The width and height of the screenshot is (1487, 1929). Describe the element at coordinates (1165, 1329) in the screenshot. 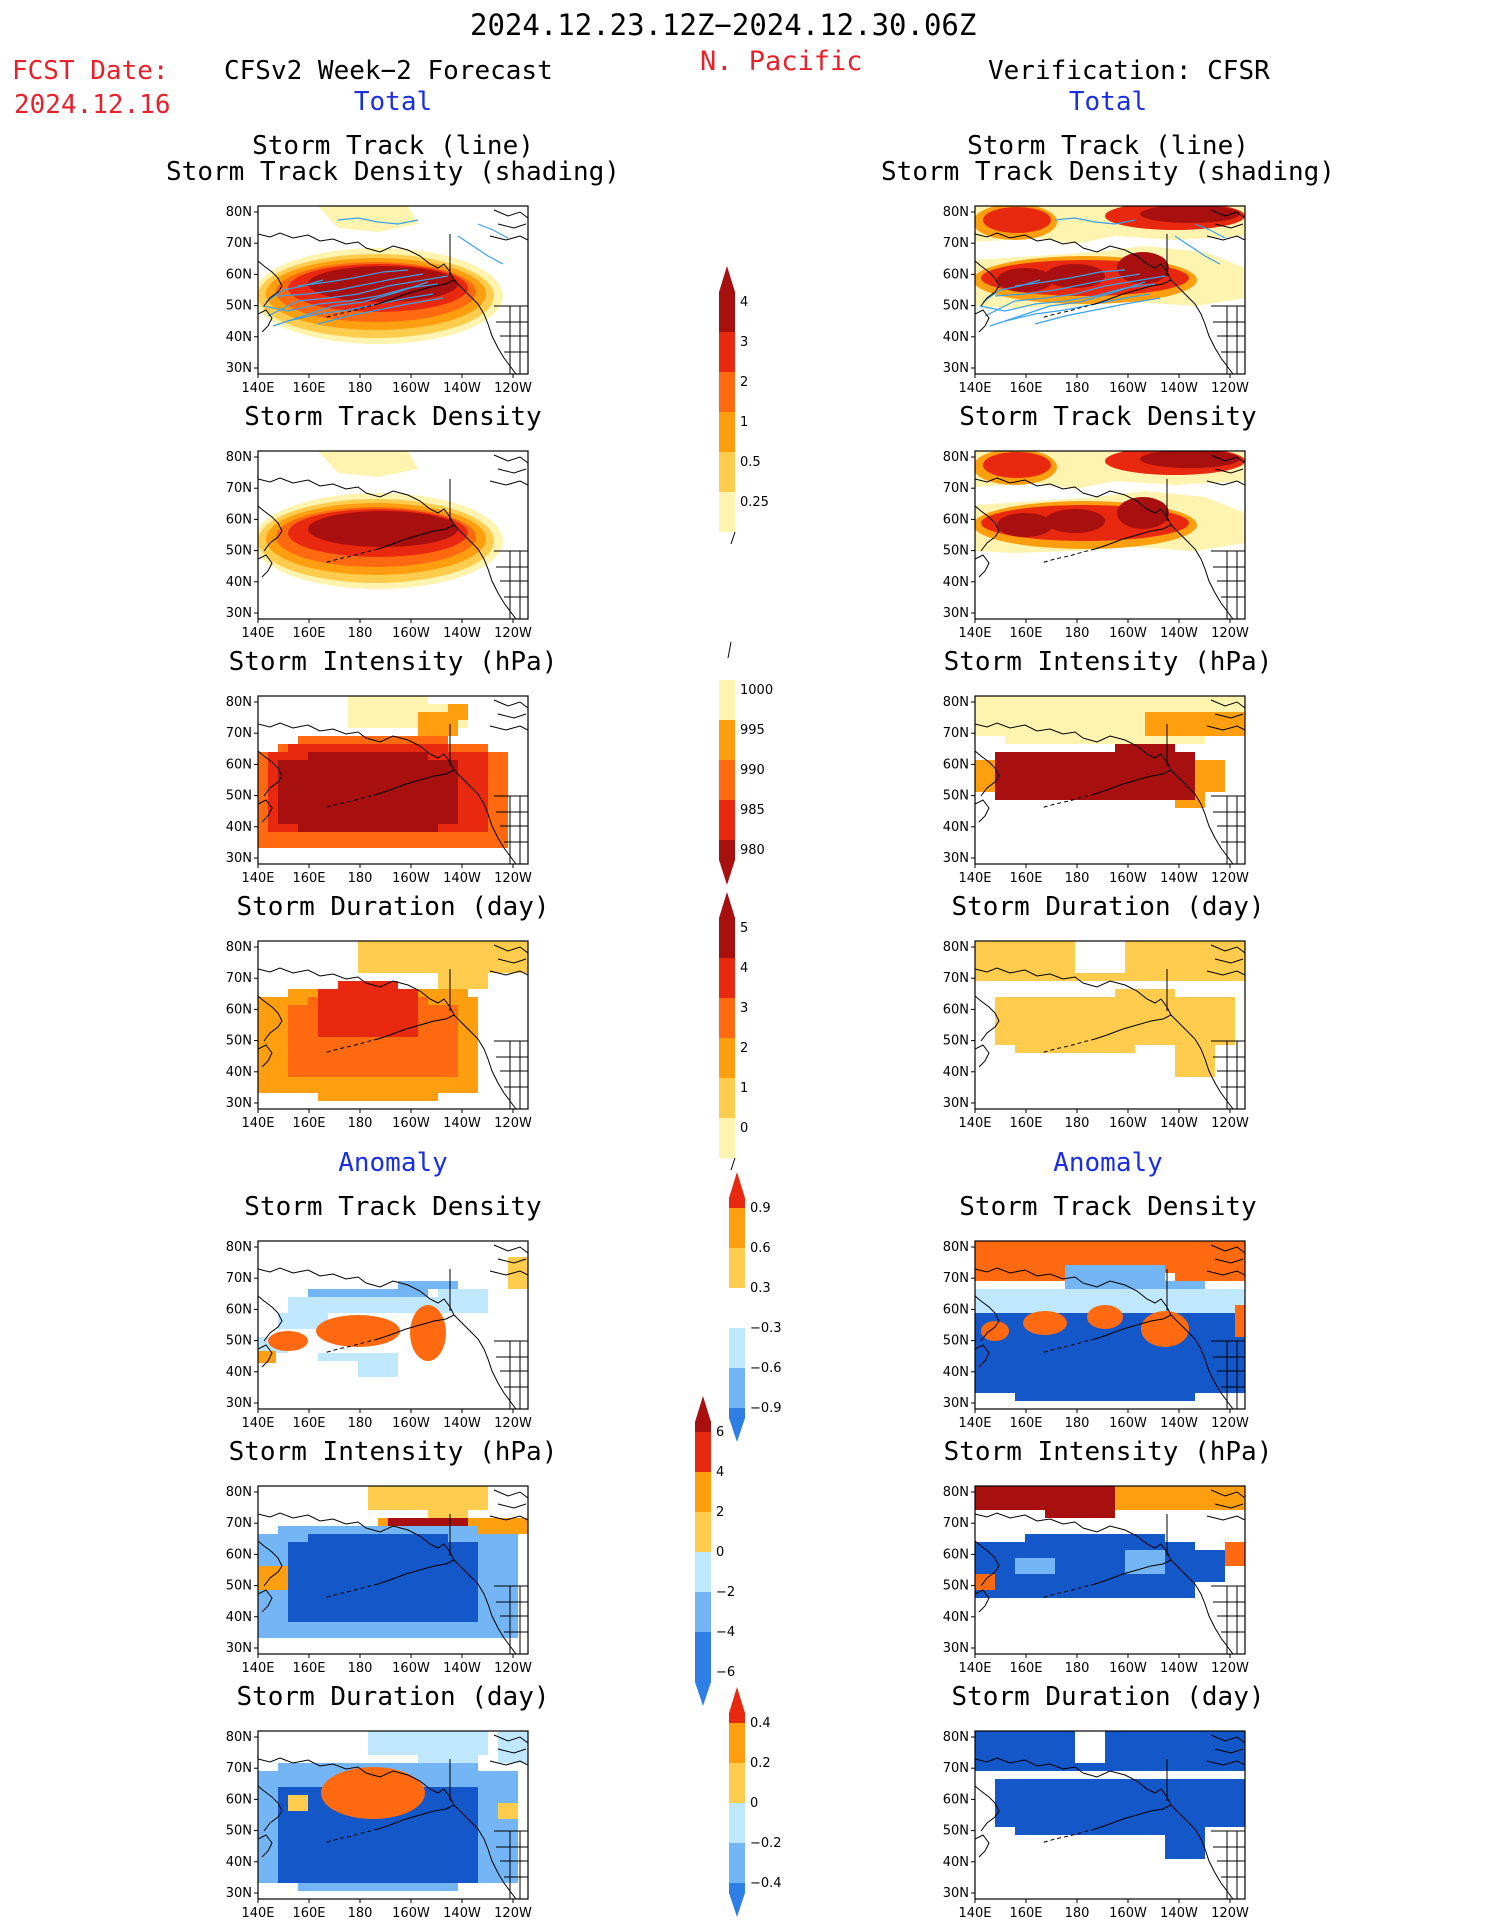

I see `anomaly-positive` at that location.